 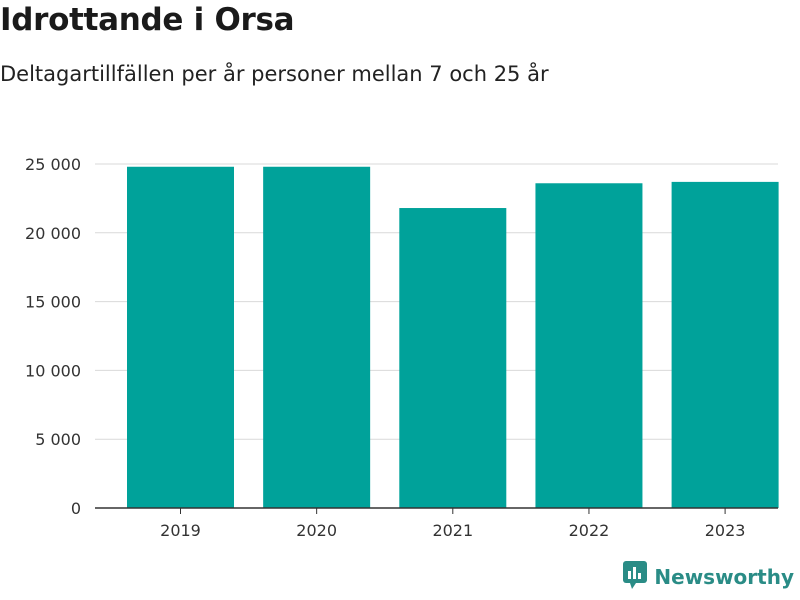 I want to click on y-tick-label: 10 000, so click(x=53, y=370).